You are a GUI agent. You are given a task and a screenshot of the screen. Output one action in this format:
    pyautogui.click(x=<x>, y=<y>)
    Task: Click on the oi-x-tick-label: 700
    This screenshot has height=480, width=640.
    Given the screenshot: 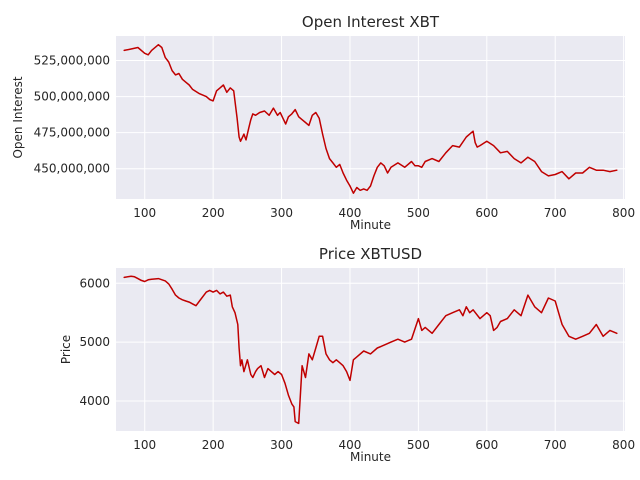 What is the action you would take?
    pyautogui.click(x=555, y=213)
    